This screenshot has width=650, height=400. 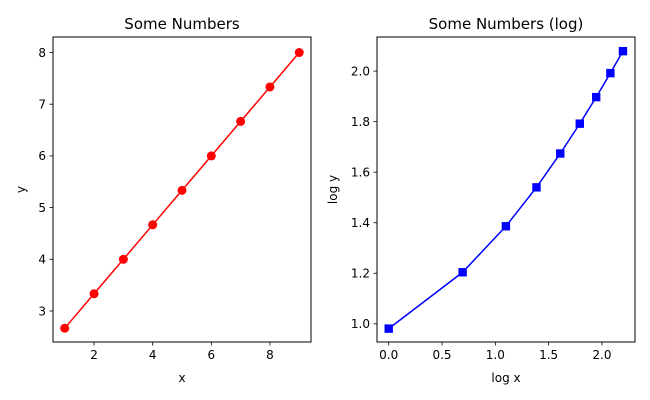 What do you see at coordinates (360, 223) in the screenshot?
I see `chart-2-y-tick-label: 1.4` at bounding box center [360, 223].